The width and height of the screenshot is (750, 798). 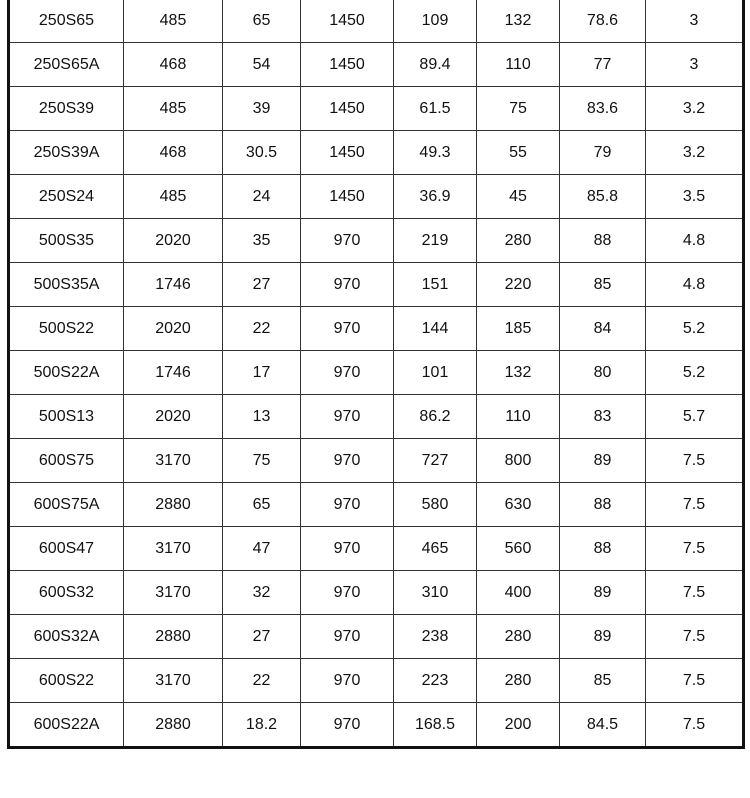 What do you see at coordinates (435, 592) in the screenshot?
I see `value-cell: 310` at bounding box center [435, 592].